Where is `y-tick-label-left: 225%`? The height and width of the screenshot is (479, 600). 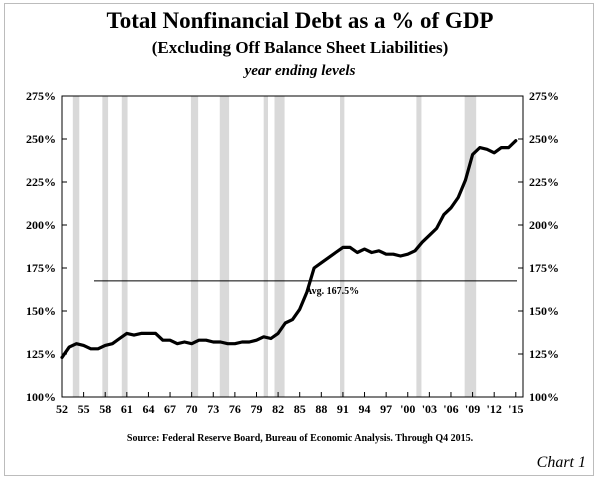
y-tick-label-left: 225% is located at coordinates (41, 182).